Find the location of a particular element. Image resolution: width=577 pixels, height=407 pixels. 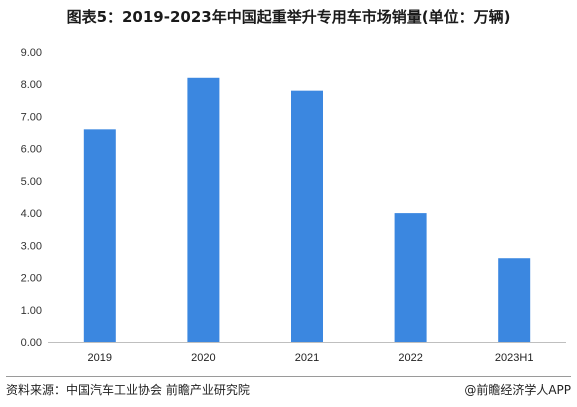

y-tick-label: 2.00 is located at coordinates (31, 279).